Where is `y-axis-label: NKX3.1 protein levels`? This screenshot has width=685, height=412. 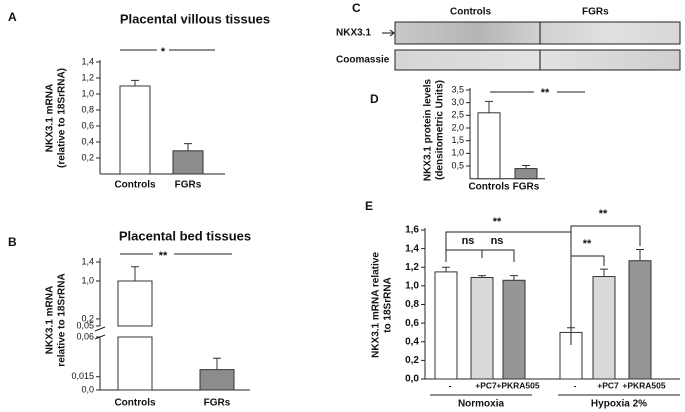 y-axis-label: NKX3.1 protein levels is located at coordinates (428, 129).